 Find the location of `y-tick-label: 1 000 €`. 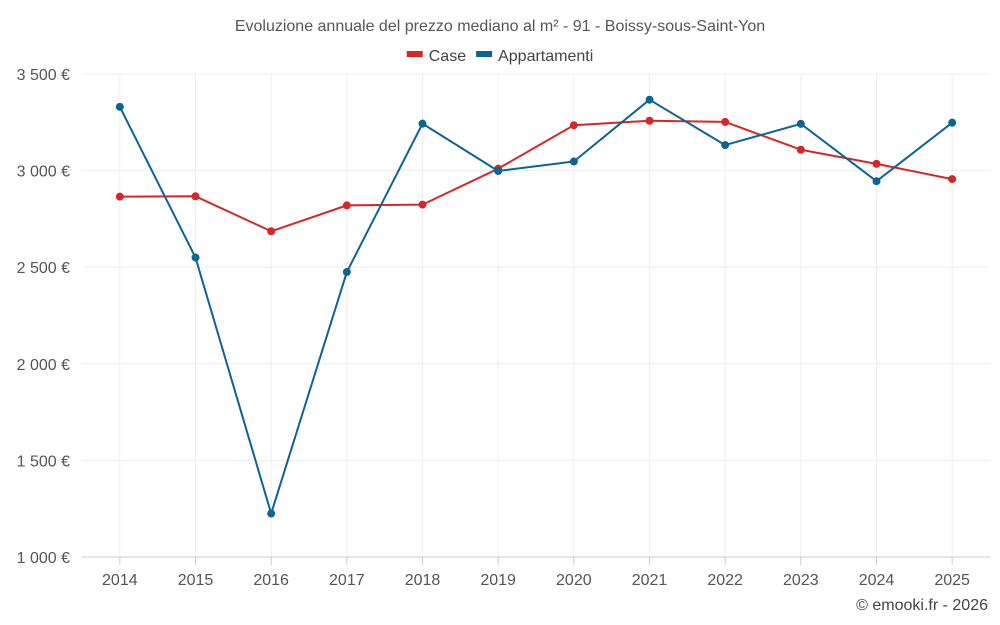

y-tick-label: 1 000 € is located at coordinates (43, 558).